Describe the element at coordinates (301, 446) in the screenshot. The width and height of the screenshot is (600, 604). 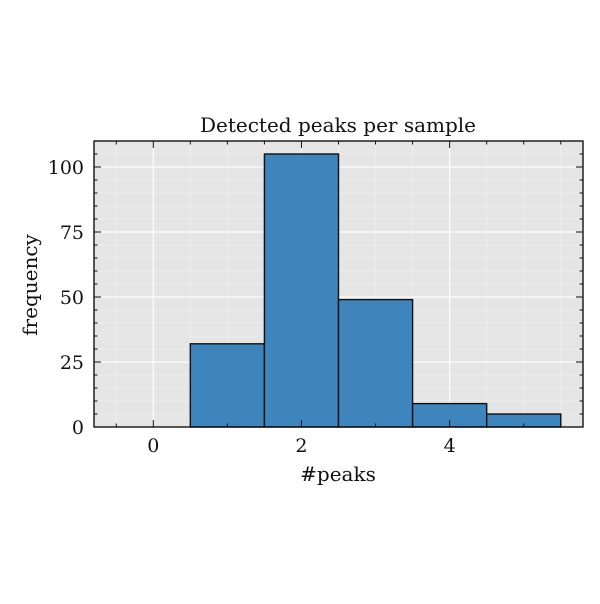
I see `x-tick-label-2: 2` at that location.